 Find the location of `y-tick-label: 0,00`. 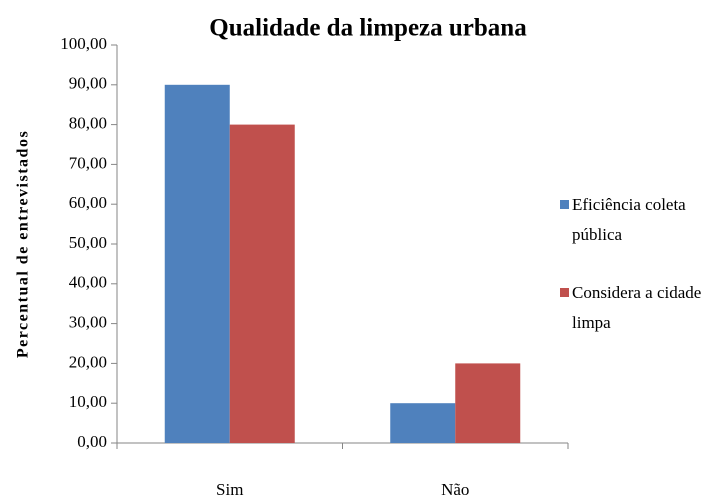

y-tick-label: 0,00 is located at coordinates (92, 441).